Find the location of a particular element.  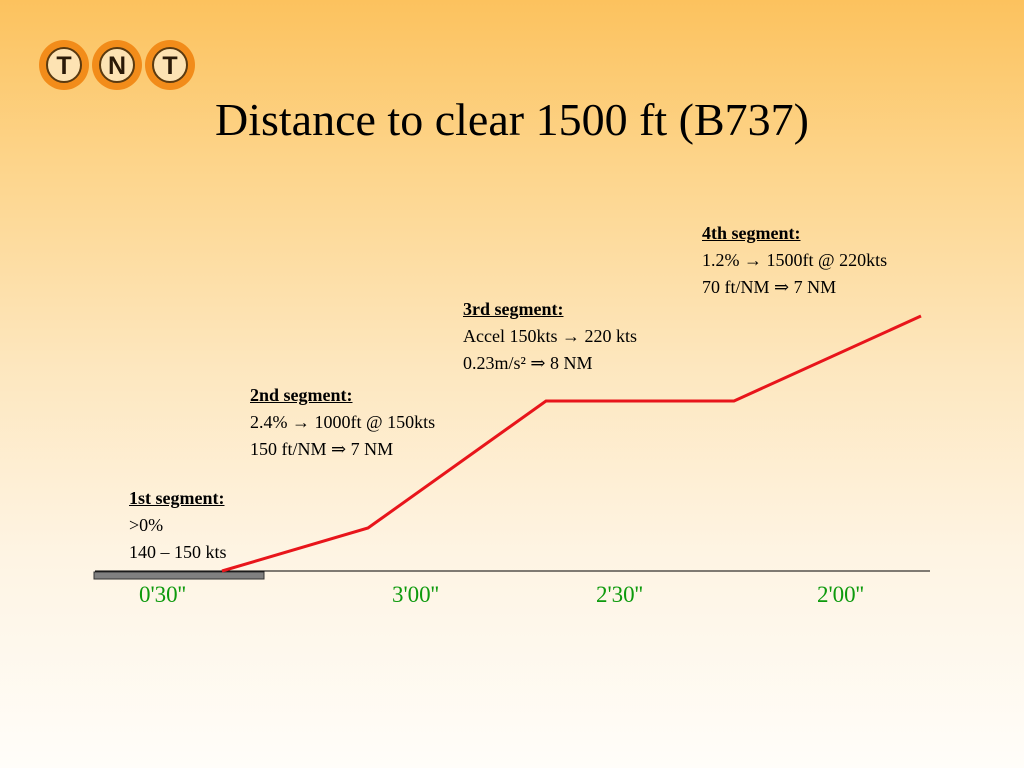

logo-circle-n: N is located at coordinates (117, 65).